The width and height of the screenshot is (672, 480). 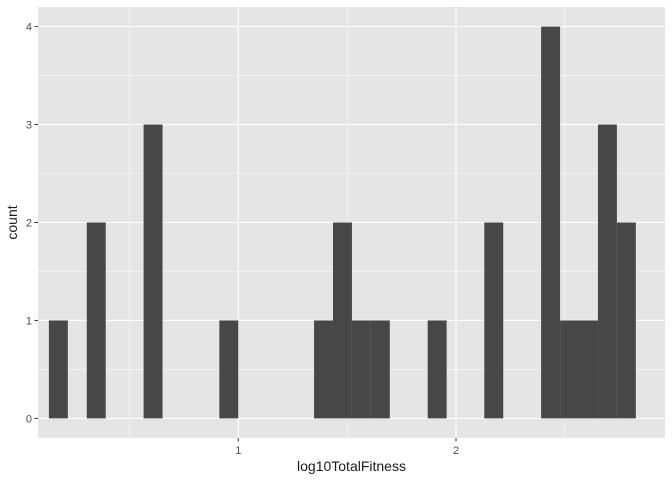 What do you see at coordinates (29, 224) in the screenshot?
I see `y-tick-label: 2` at bounding box center [29, 224].